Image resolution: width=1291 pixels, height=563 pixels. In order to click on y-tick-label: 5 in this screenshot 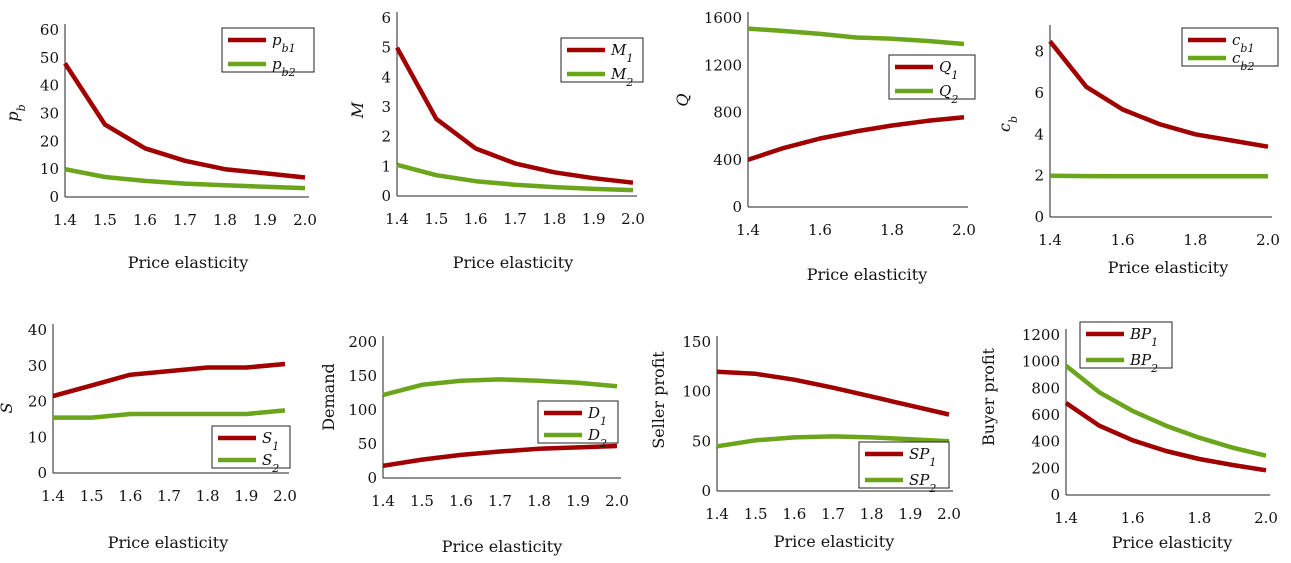, I will do `click(386, 48)`.